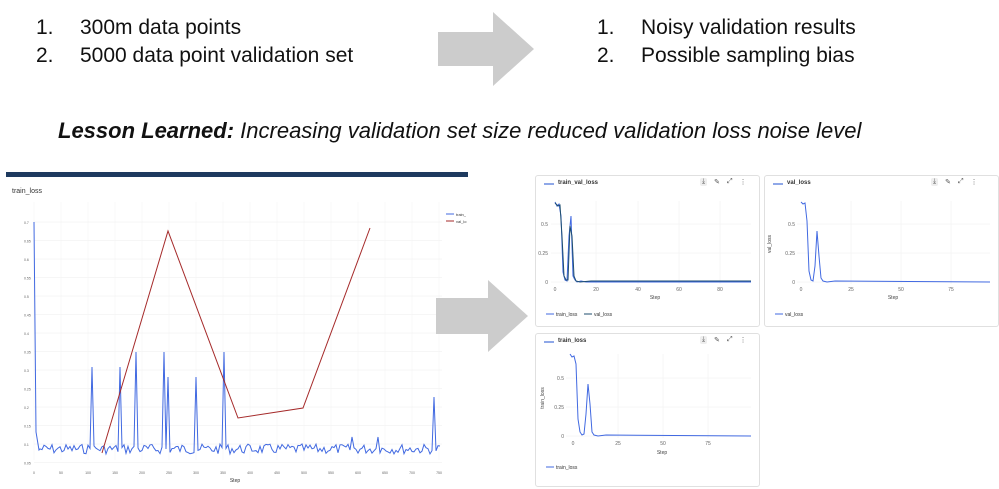 This screenshot has width=999, height=489. What do you see at coordinates (27, 353) in the screenshot?
I see `y-tick: 0.35` at bounding box center [27, 353].